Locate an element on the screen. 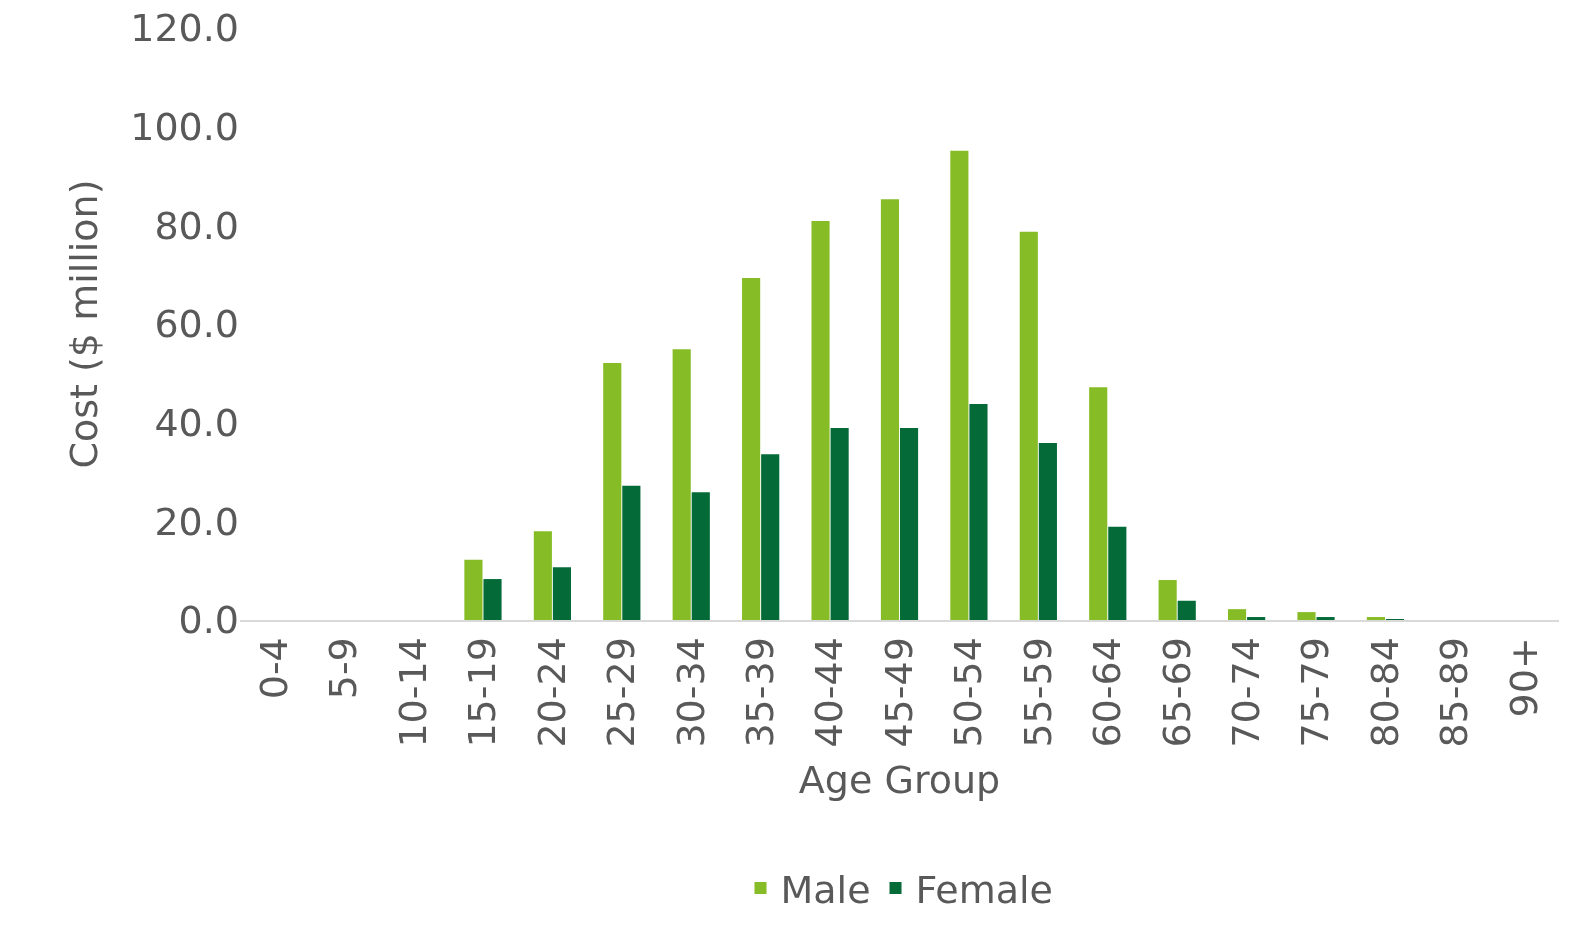  x-tick-label: 30-34 is located at coordinates (690, 692).